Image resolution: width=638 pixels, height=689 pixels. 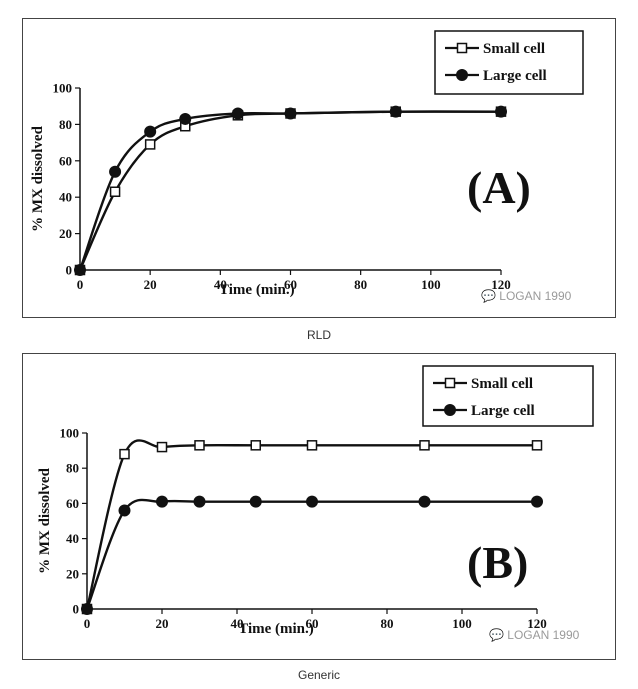 What do you see at coordinates (72, 573) in the screenshot?
I see `chart-b-y-tick-label: 20` at bounding box center [72, 573].